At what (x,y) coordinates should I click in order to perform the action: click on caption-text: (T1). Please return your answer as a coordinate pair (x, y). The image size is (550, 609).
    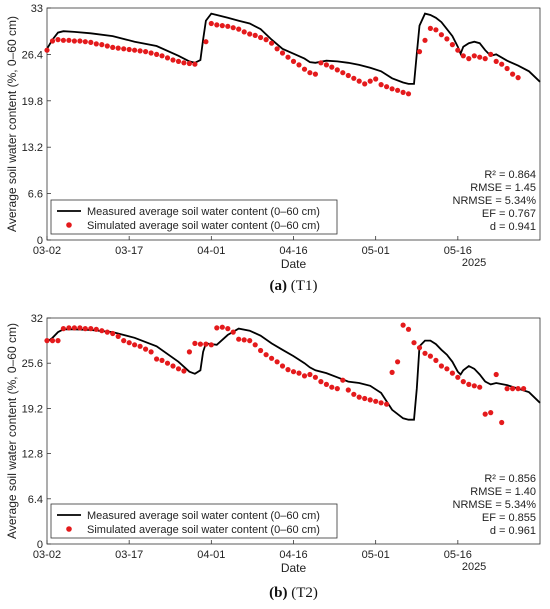
    Looking at the image, I should click on (304, 286).